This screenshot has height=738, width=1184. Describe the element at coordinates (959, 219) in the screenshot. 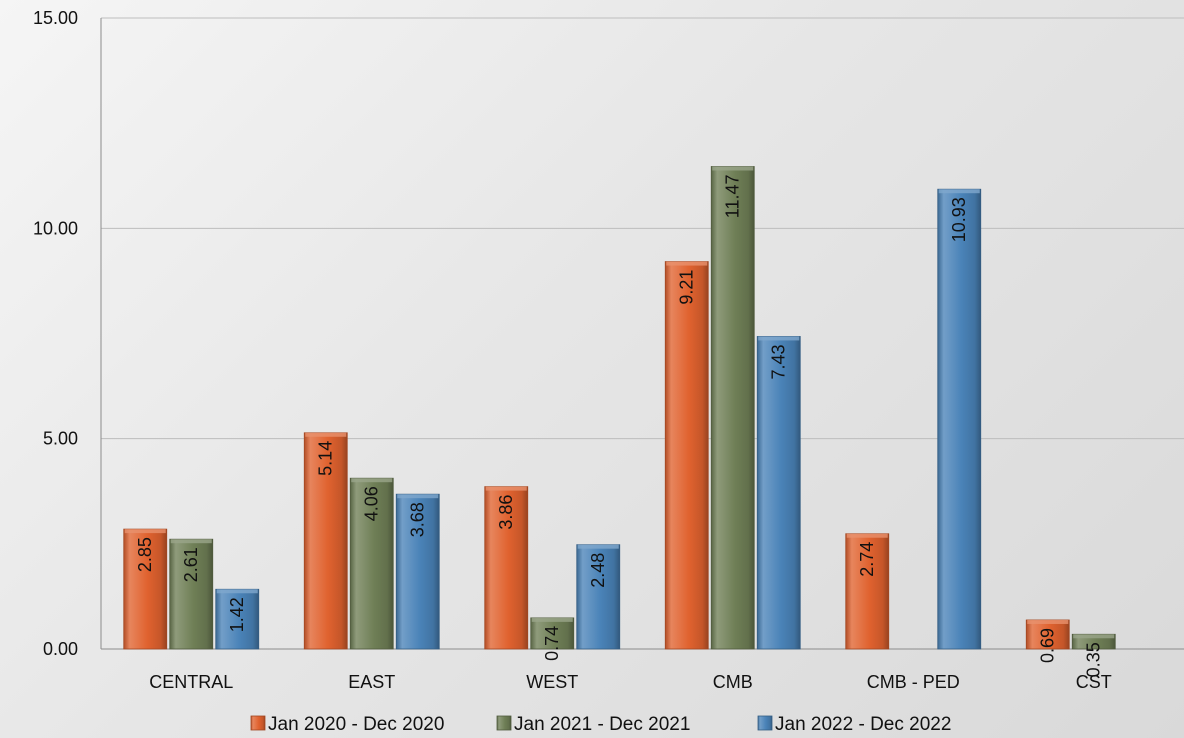

I see `data-label: 10.93` at that location.